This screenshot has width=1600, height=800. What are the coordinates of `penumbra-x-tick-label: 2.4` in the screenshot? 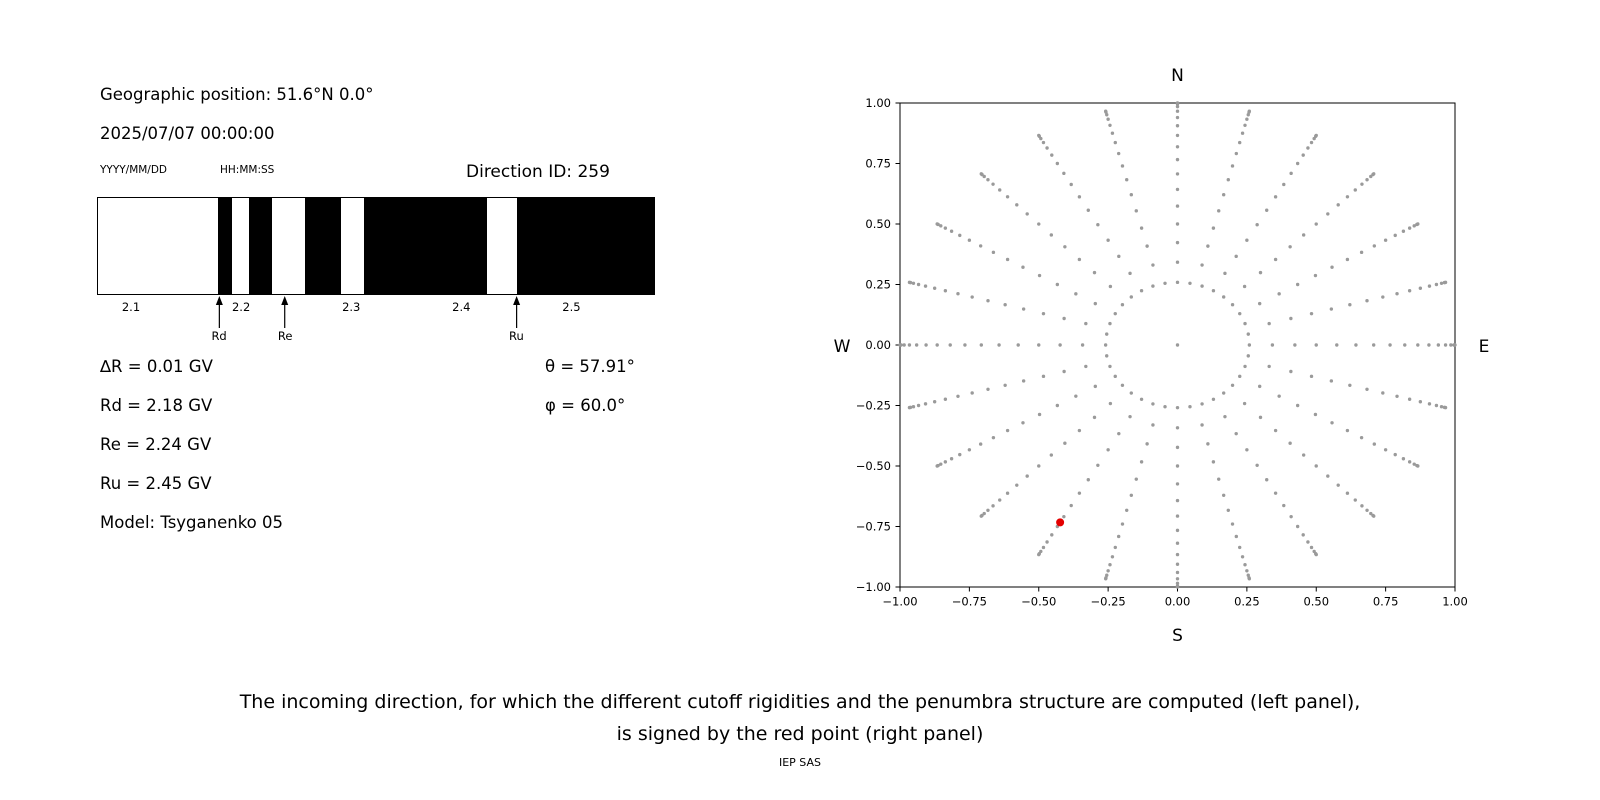 It's located at (461, 307).